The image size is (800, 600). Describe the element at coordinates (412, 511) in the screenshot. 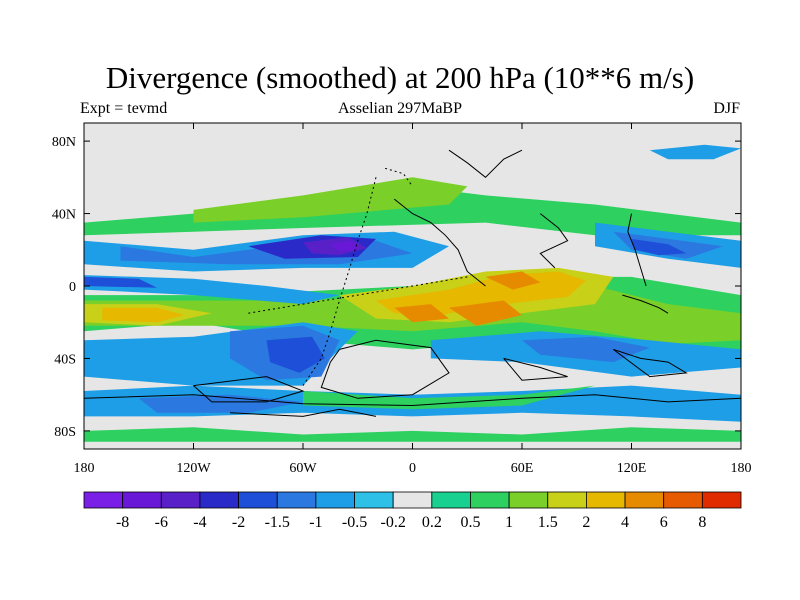

I see `colorbar: -8 -6 -4 -2 -1.5 -1 -0.5 -0.2 0.2 0.5 1 1.5 2 4 6 8` at that location.